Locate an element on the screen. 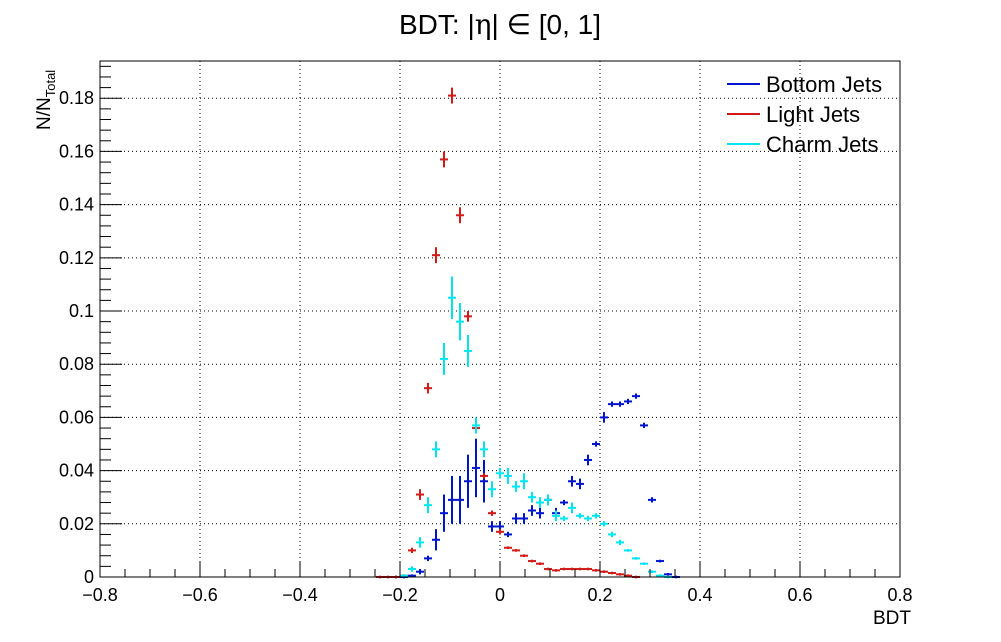  x-axis-title: BDT is located at coordinates (892, 618).